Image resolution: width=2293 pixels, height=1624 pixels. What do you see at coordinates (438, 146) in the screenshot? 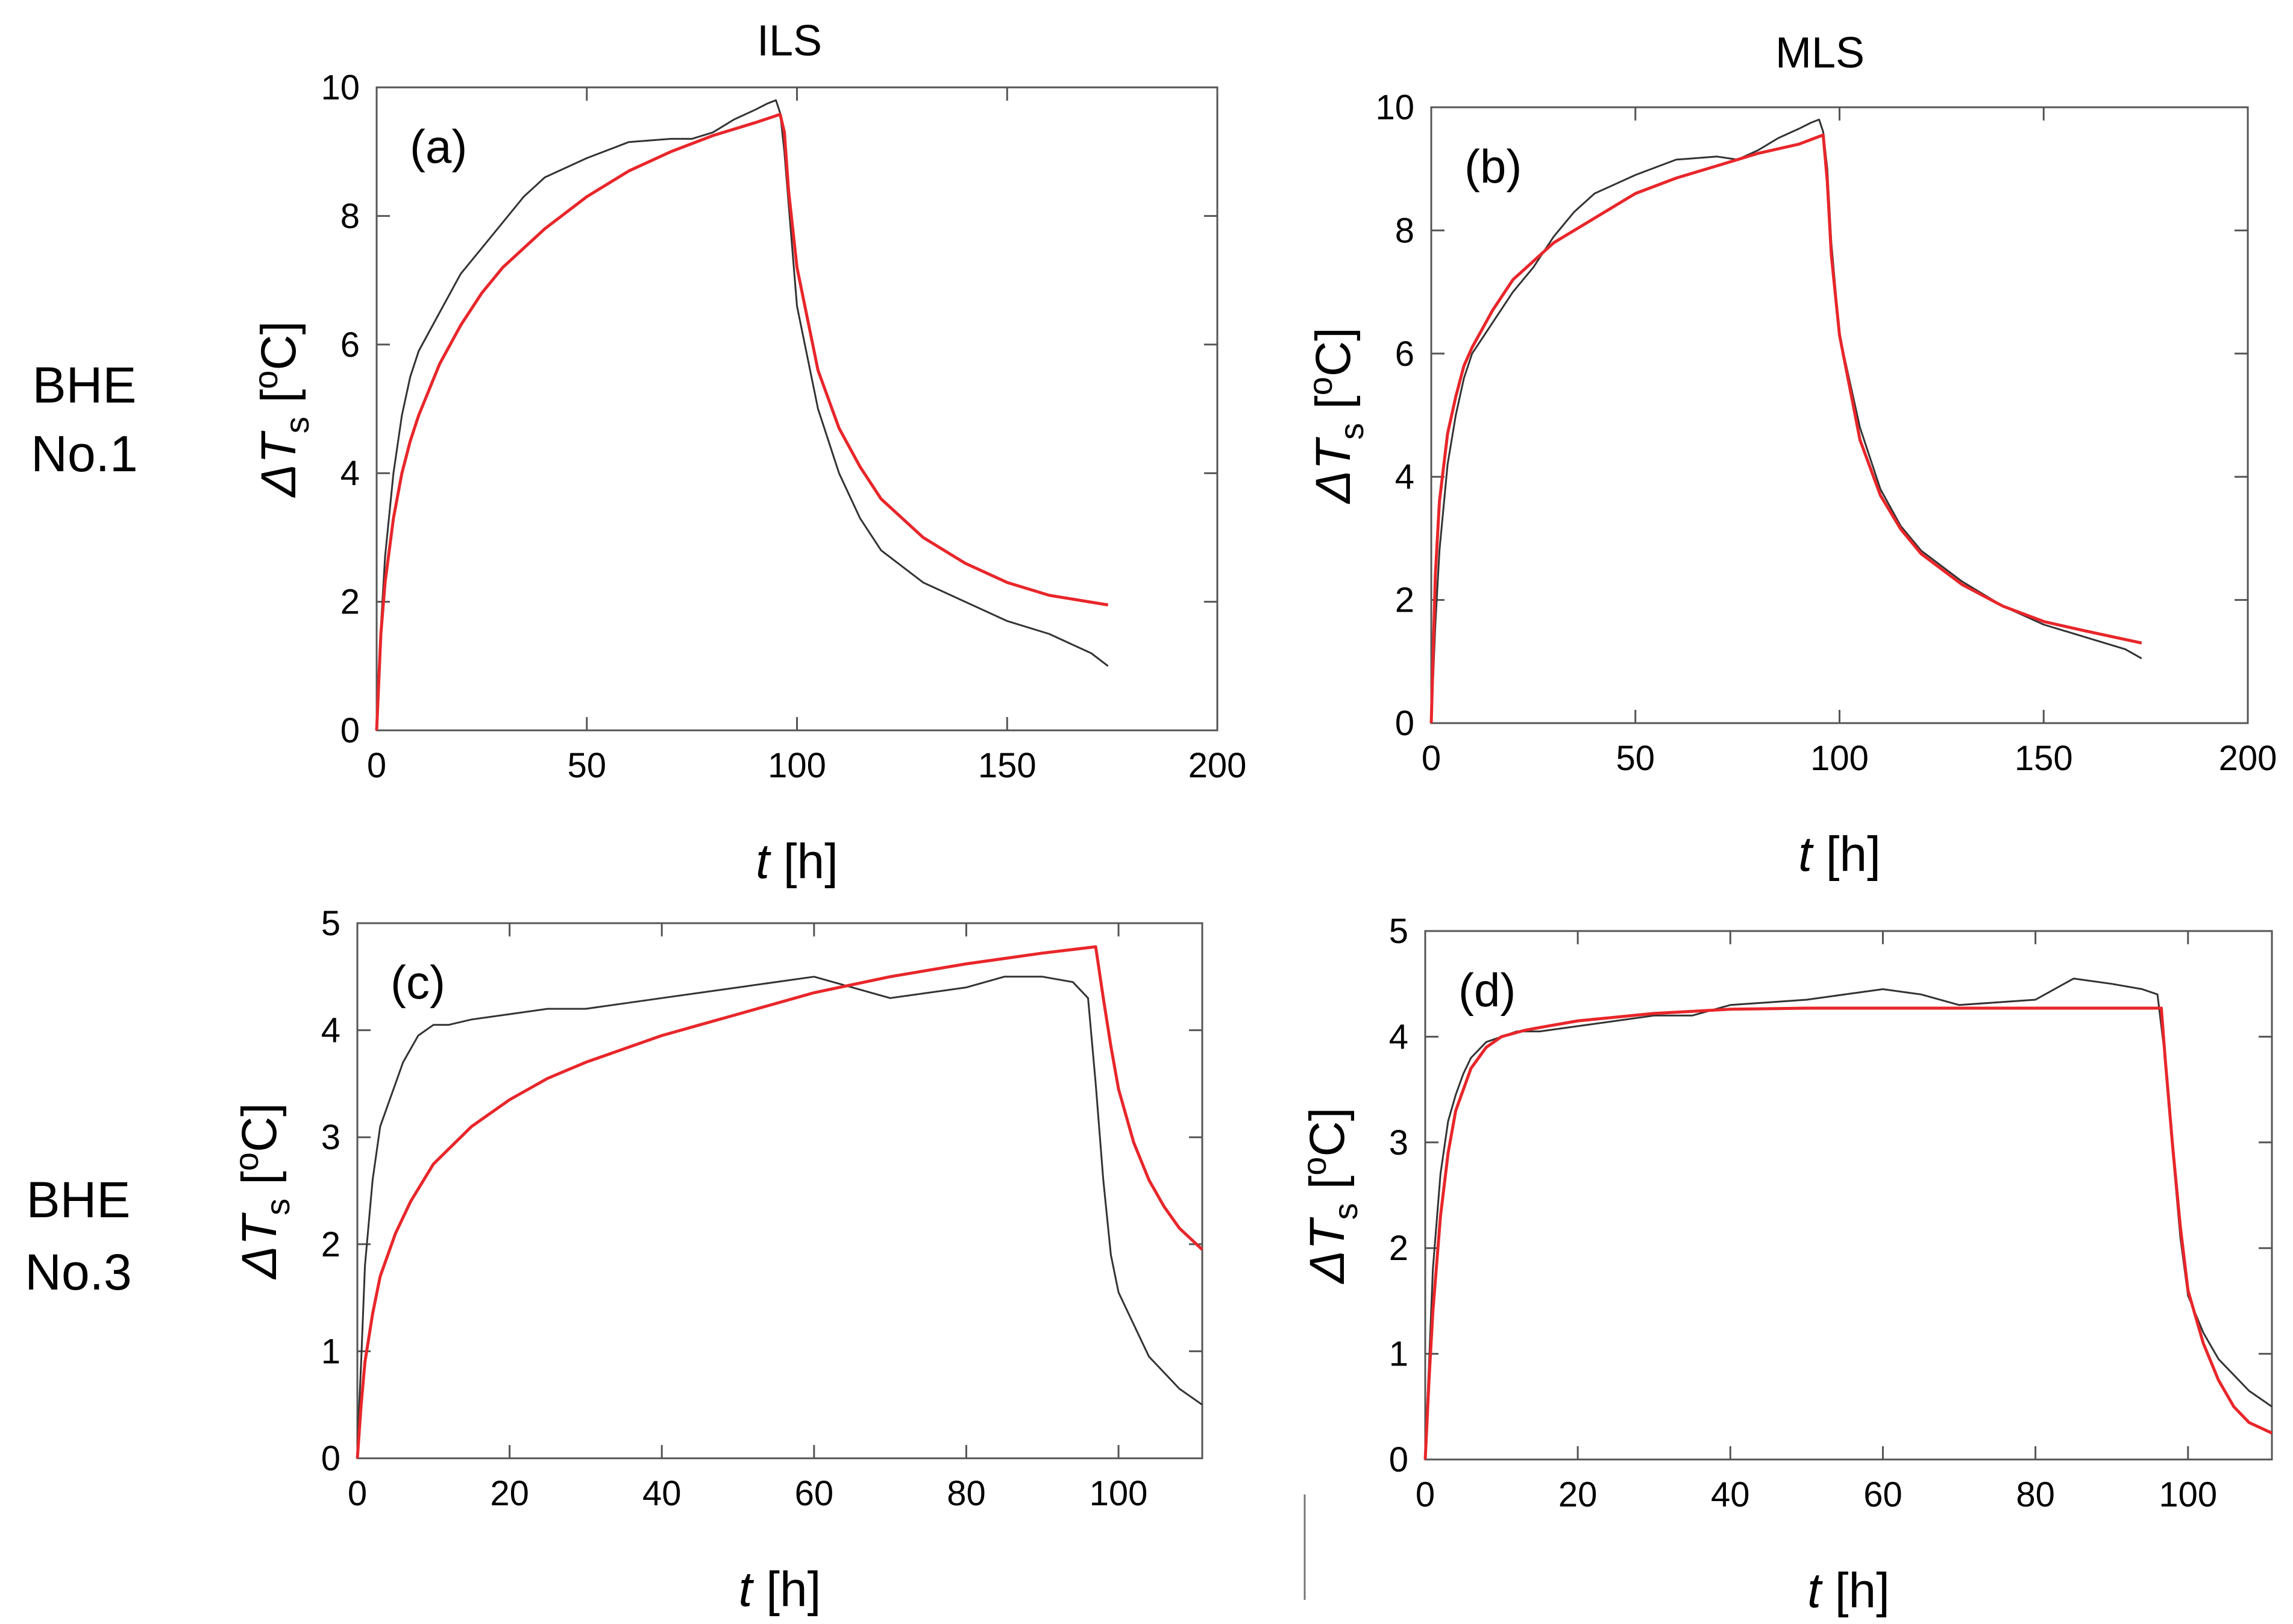
I see `panel-label-a: (a)` at bounding box center [438, 146].